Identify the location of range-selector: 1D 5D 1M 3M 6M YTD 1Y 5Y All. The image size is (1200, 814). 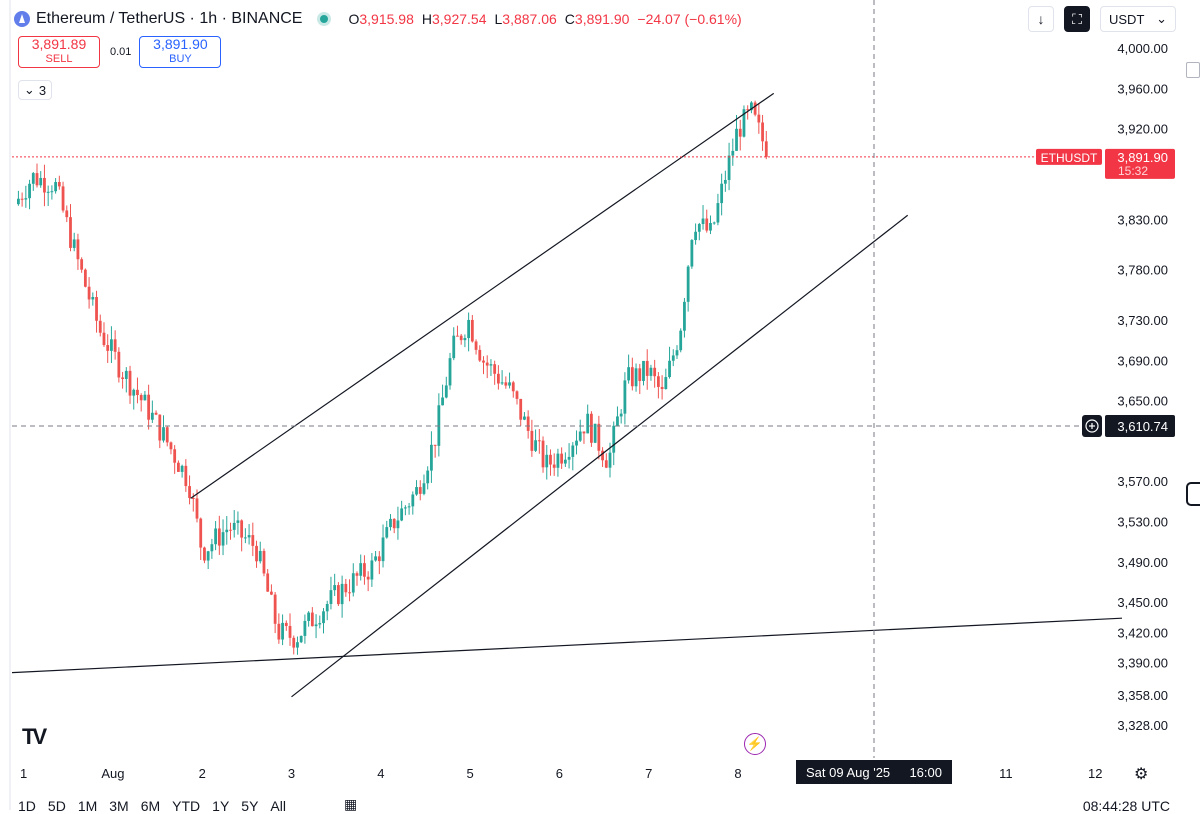
(152, 806).